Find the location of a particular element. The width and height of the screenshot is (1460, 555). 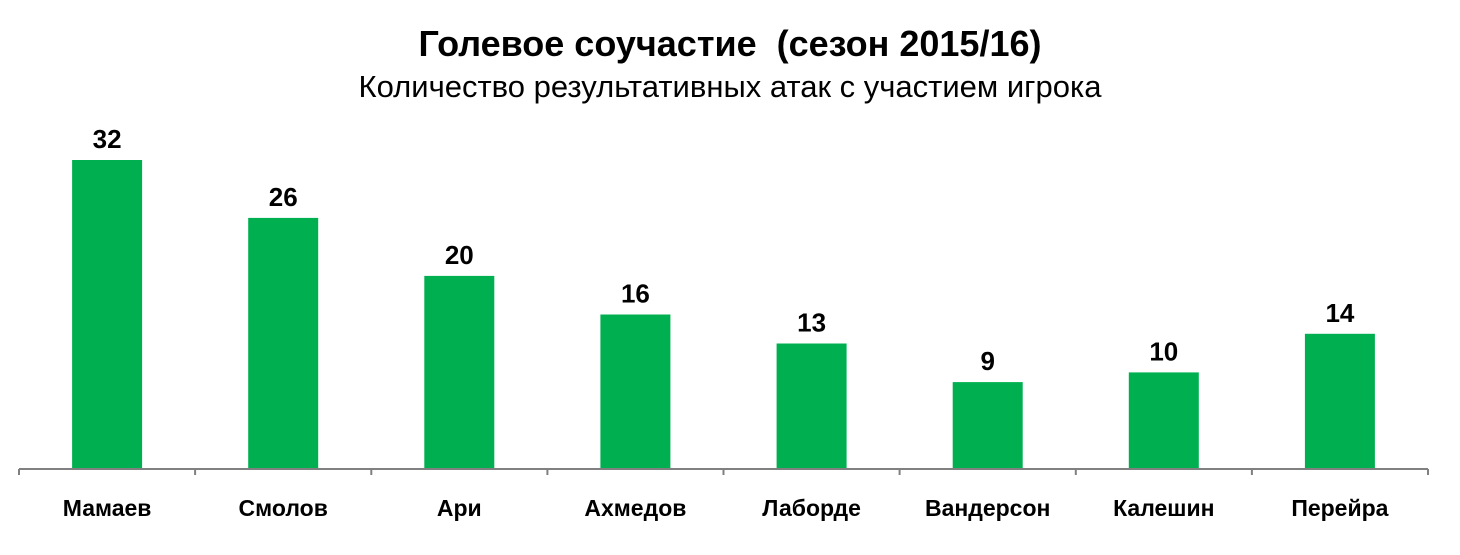

data-label-4: 16 is located at coordinates (635, 294).